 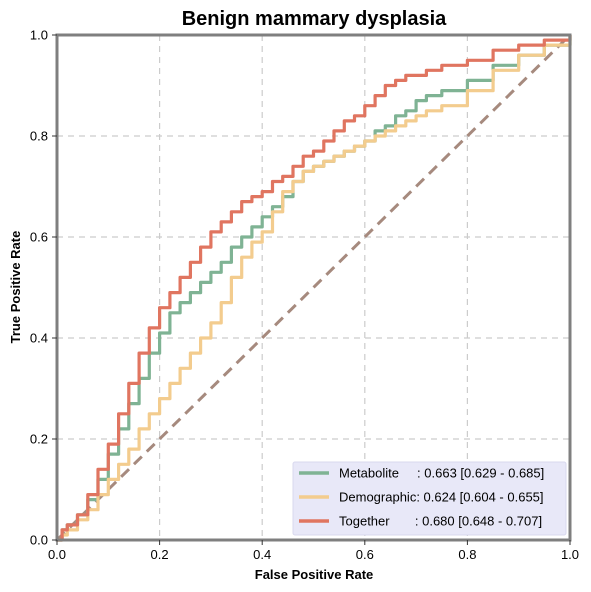 What do you see at coordinates (57, 554) in the screenshot?
I see `x-tick-label: 0.0` at bounding box center [57, 554].